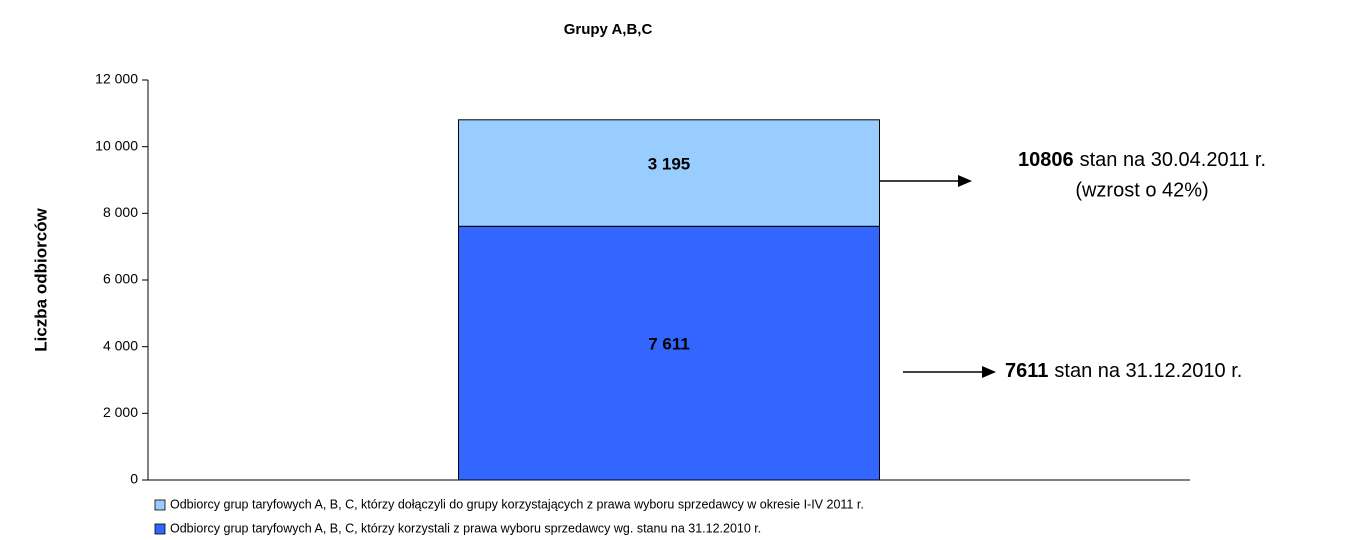  What do you see at coordinates (1141, 190) in the screenshot?
I see `annotation-text: (wzrost o 42%)` at bounding box center [1141, 190].